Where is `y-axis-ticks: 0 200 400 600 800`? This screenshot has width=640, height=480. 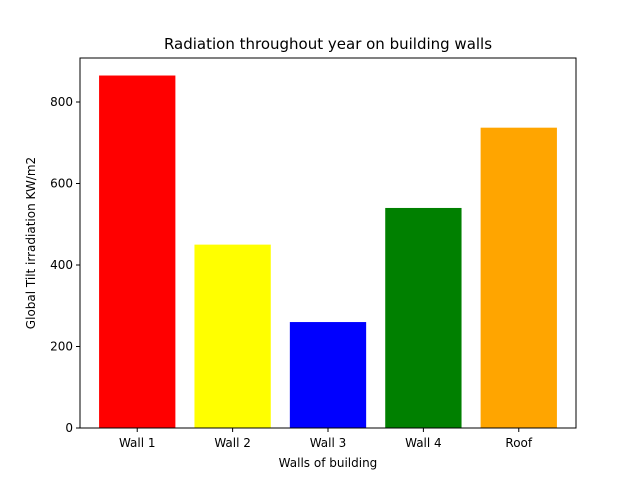
y-axis-ticks: 0 200 400 600 800 is located at coordinates (65, 265).